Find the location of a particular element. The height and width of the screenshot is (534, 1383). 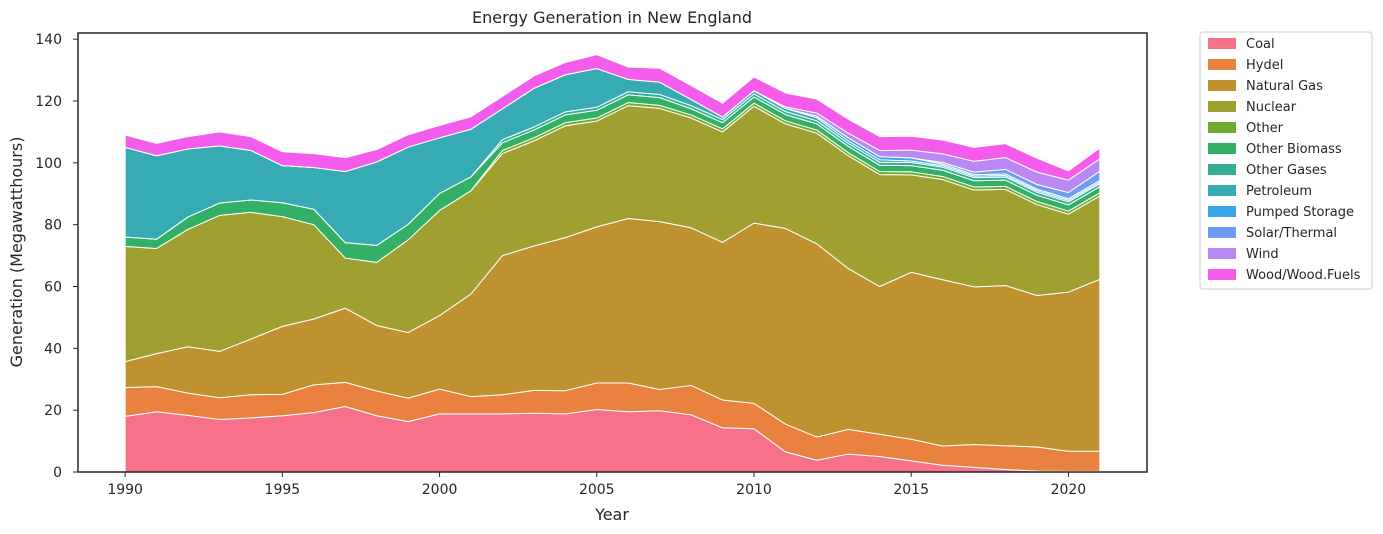

x-tick-label: 2010 is located at coordinates (754, 490).